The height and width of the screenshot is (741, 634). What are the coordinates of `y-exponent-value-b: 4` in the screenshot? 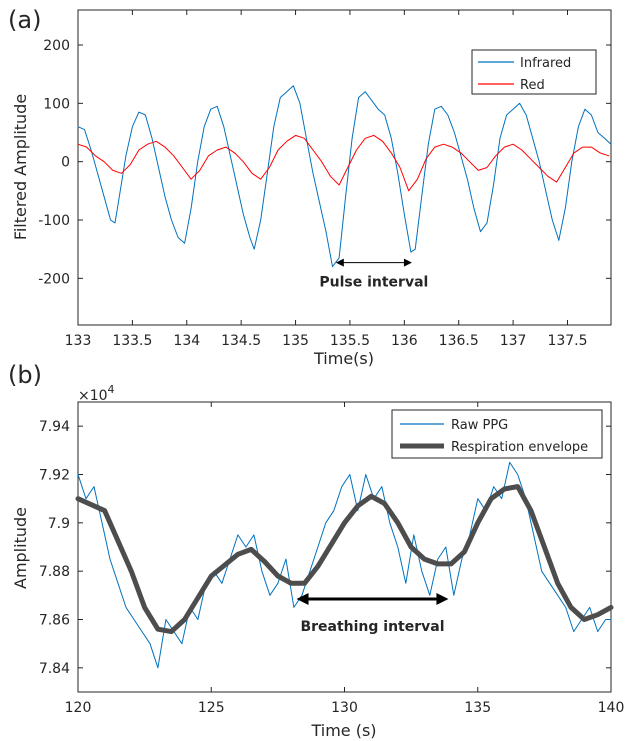 It's located at (111, 389).